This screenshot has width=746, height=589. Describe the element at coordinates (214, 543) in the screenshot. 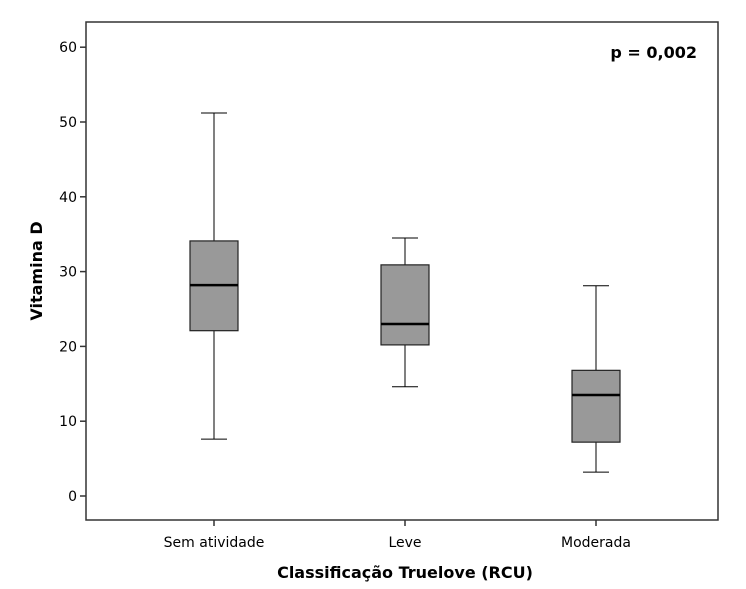

I see `x-tick-label: Sem atividade` at that location.